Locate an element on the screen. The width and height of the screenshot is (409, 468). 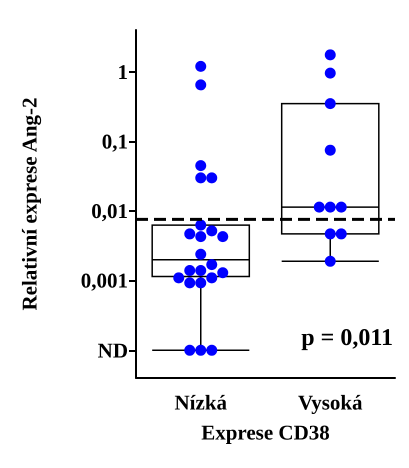
x-tick-label: Nízká is located at coordinates (201, 402).